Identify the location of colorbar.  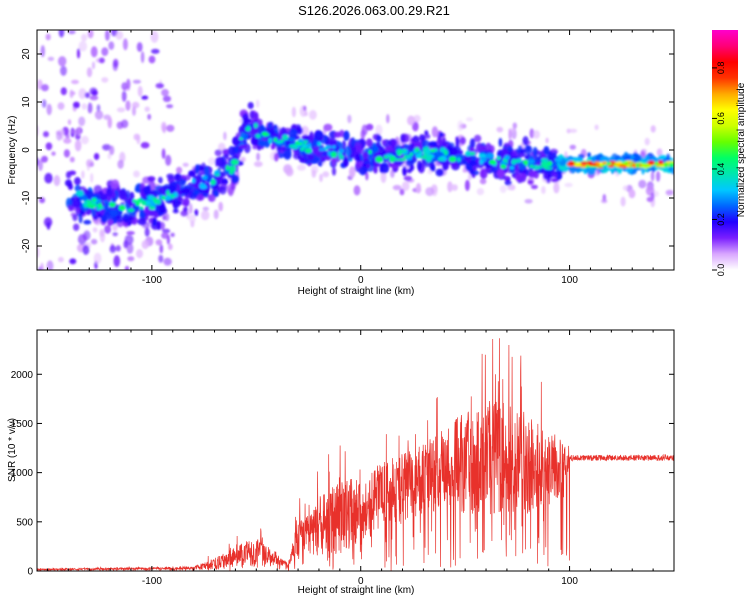
(725, 150).